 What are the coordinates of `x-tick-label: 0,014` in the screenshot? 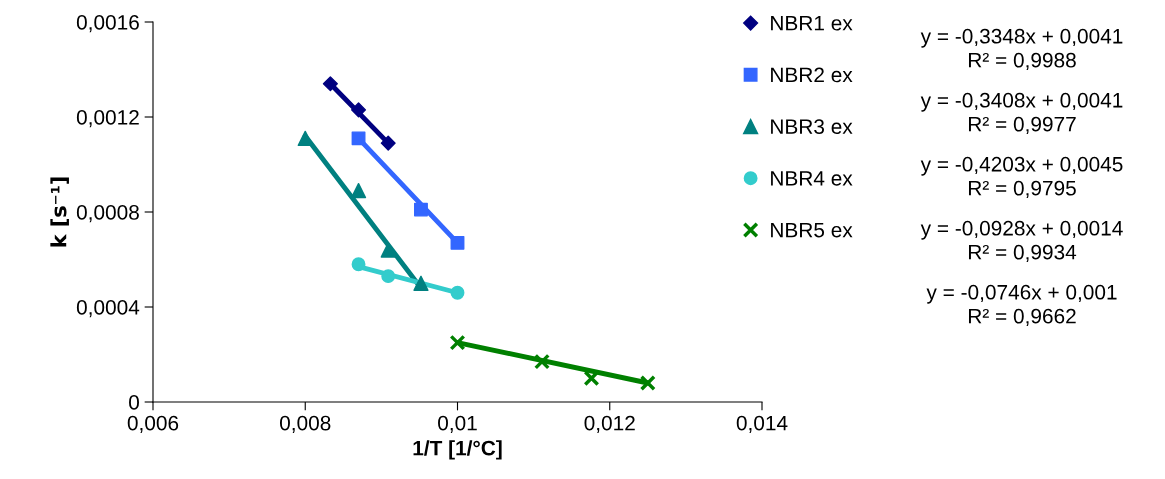 It's located at (762, 424).